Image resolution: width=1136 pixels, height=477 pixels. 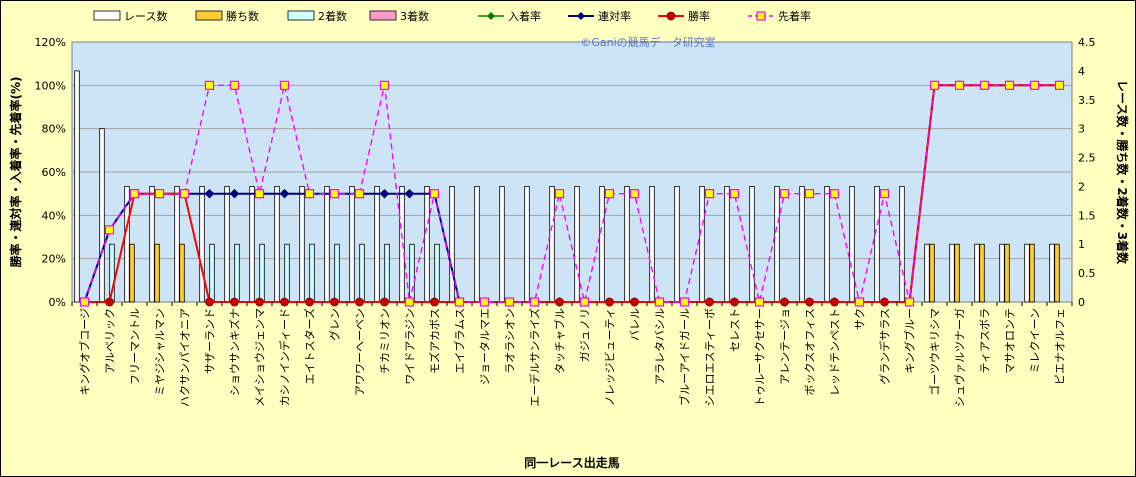 I want to click on y-left-tick-label: 120%, so click(x=50, y=42).